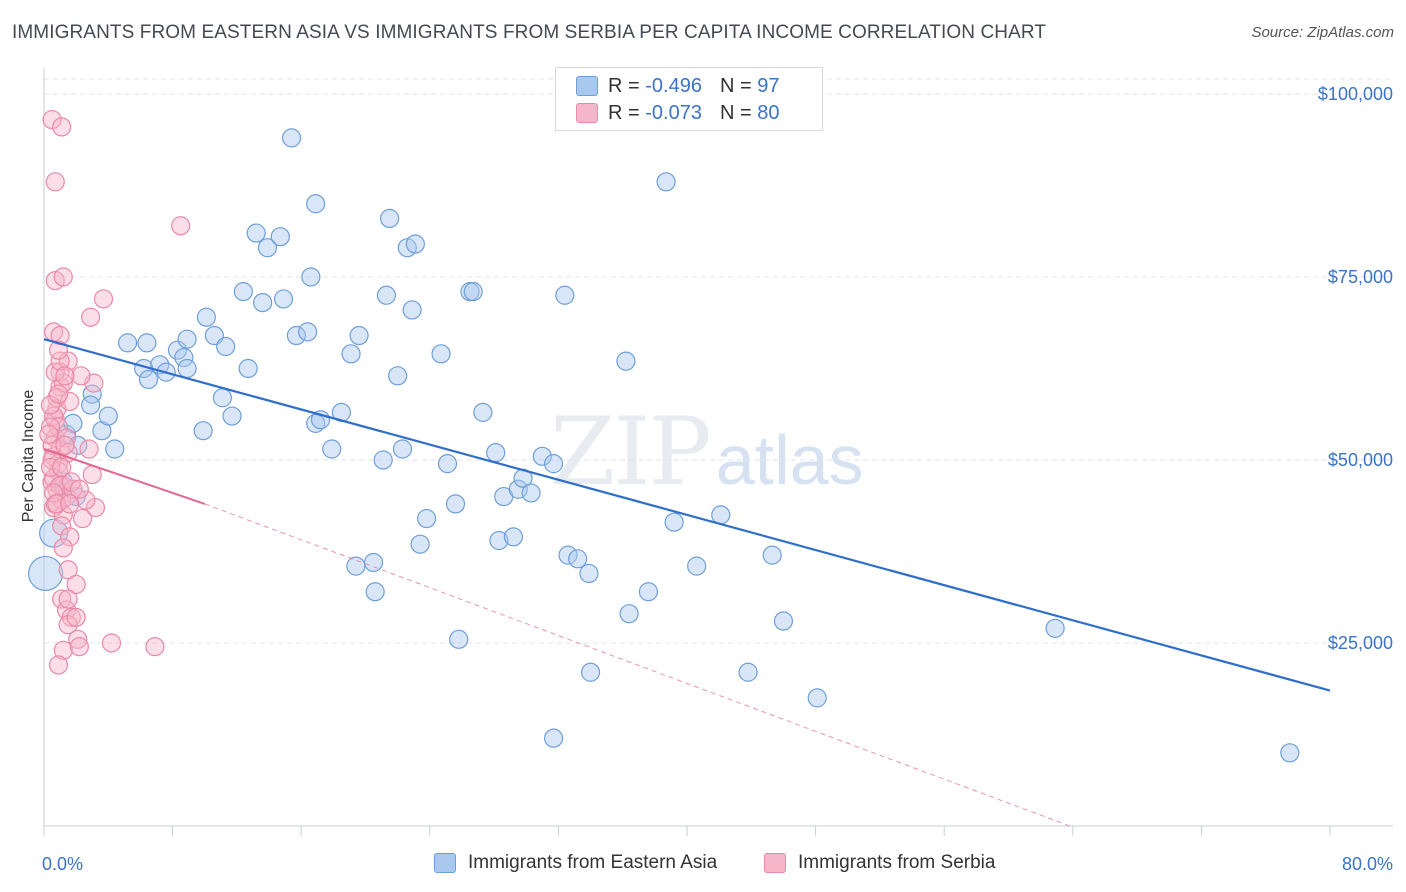 The height and width of the screenshot is (892, 1406). Describe the element at coordinates (1367, 864) in the screenshot. I see `x-tick-label-max: 80.0%` at that location.